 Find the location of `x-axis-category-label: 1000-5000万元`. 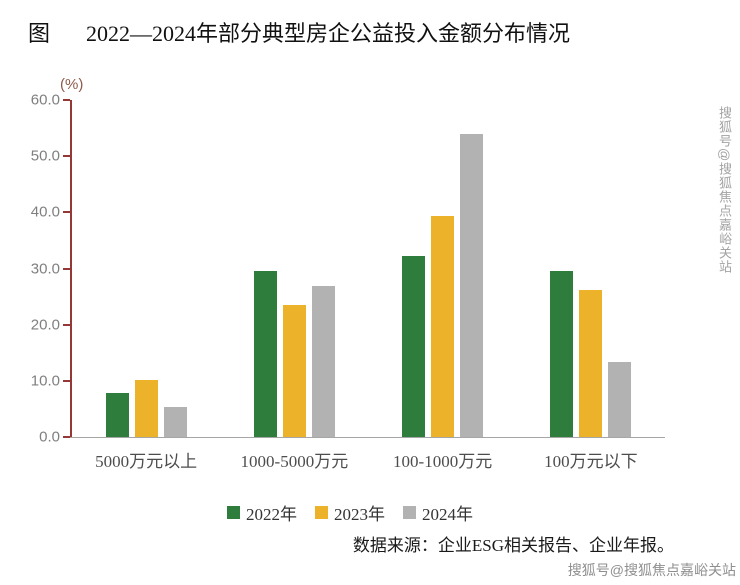

x-axis-category-label: 1000-5000万元 is located at coordinates (294, 461).